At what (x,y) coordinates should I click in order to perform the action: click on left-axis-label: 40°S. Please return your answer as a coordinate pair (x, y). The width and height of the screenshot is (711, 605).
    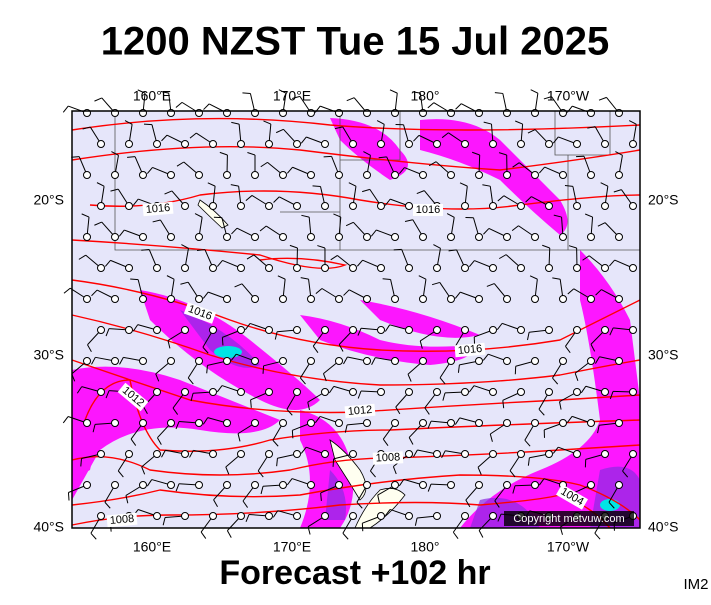
    Looking at the image, I should click on (48, 527).